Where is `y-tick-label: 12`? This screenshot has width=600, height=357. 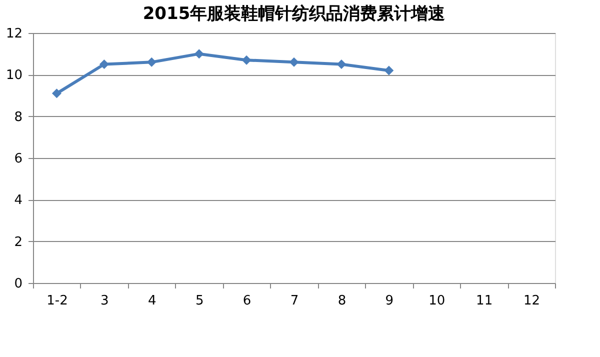
y-tick-label: 12 is located at coordinates (14, 34).